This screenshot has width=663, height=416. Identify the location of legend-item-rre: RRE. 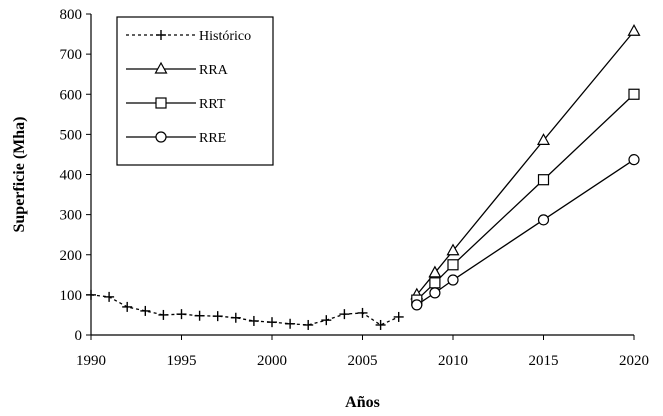
(176, 138).